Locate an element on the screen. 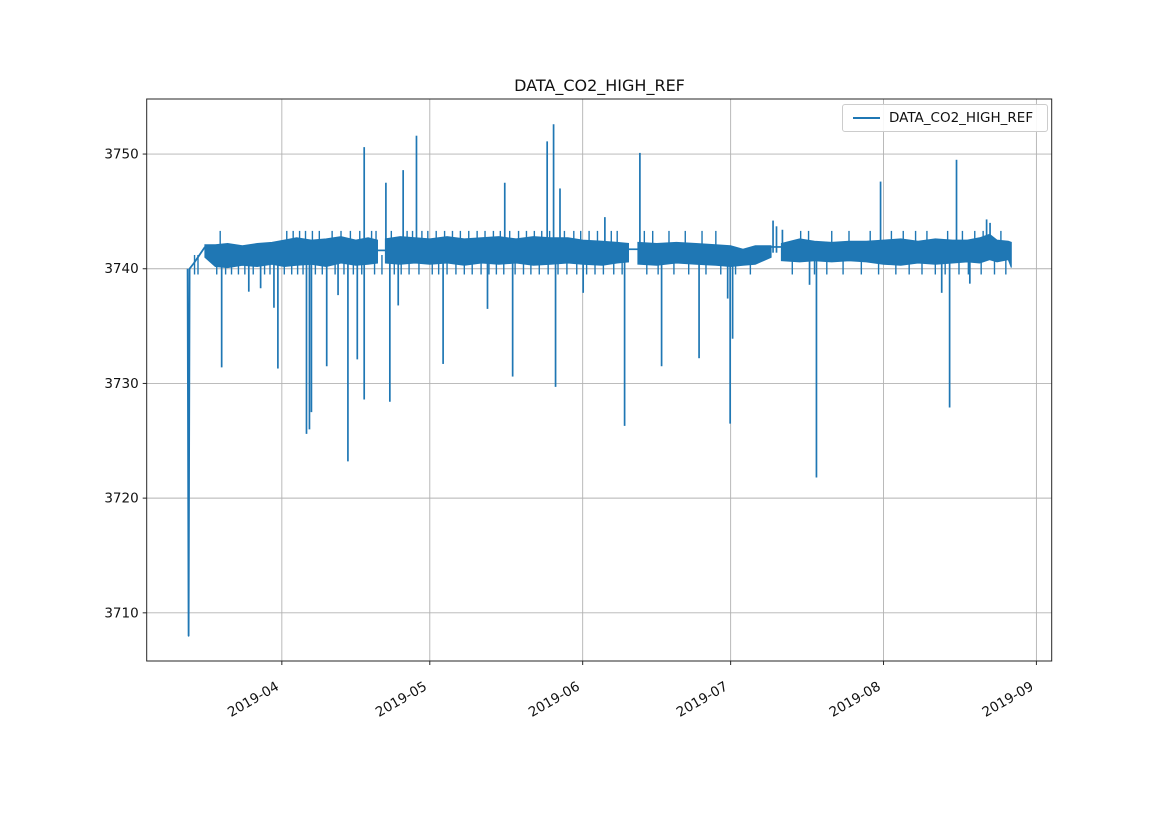 The width and height of the screenshot is (1169, 827). y-tick-label: 3750 is located at coordinates (121, 155).